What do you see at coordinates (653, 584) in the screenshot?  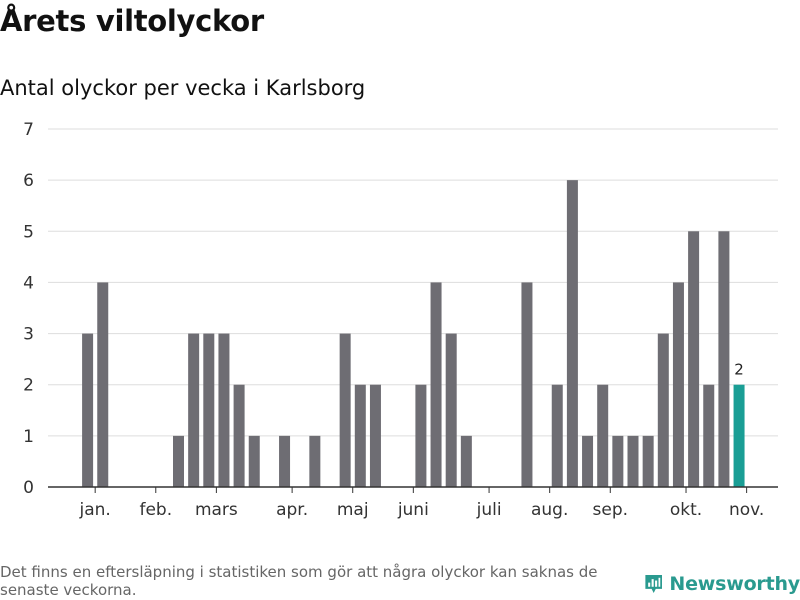 I see `newsworthy-bar-chart-logo-icon` at bounding box center [653, 584].